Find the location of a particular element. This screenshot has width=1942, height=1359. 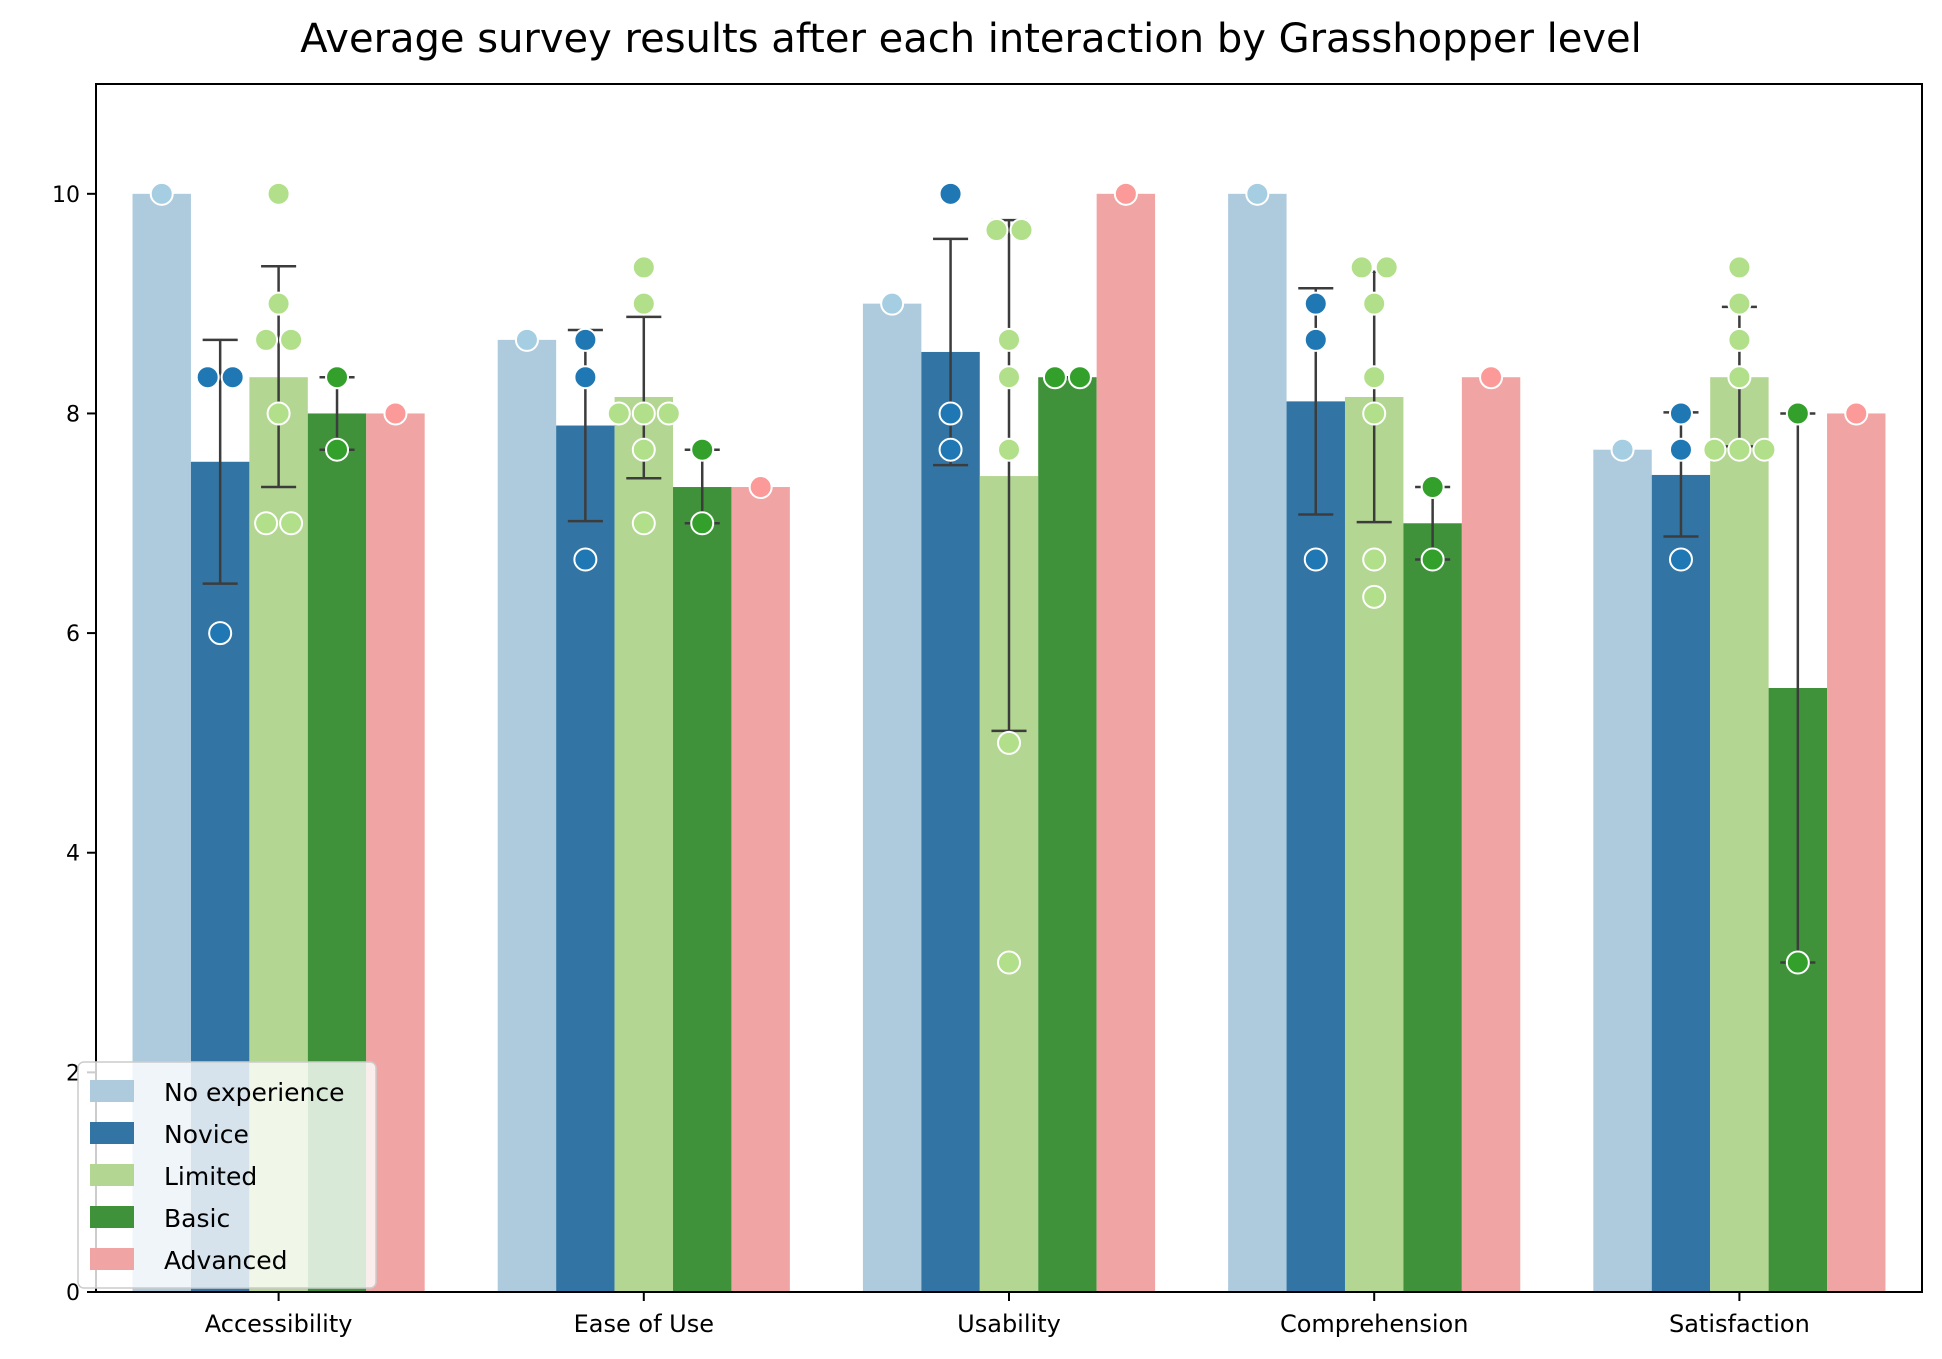

legend-label: Basic is located at coordinates (197, 1218).